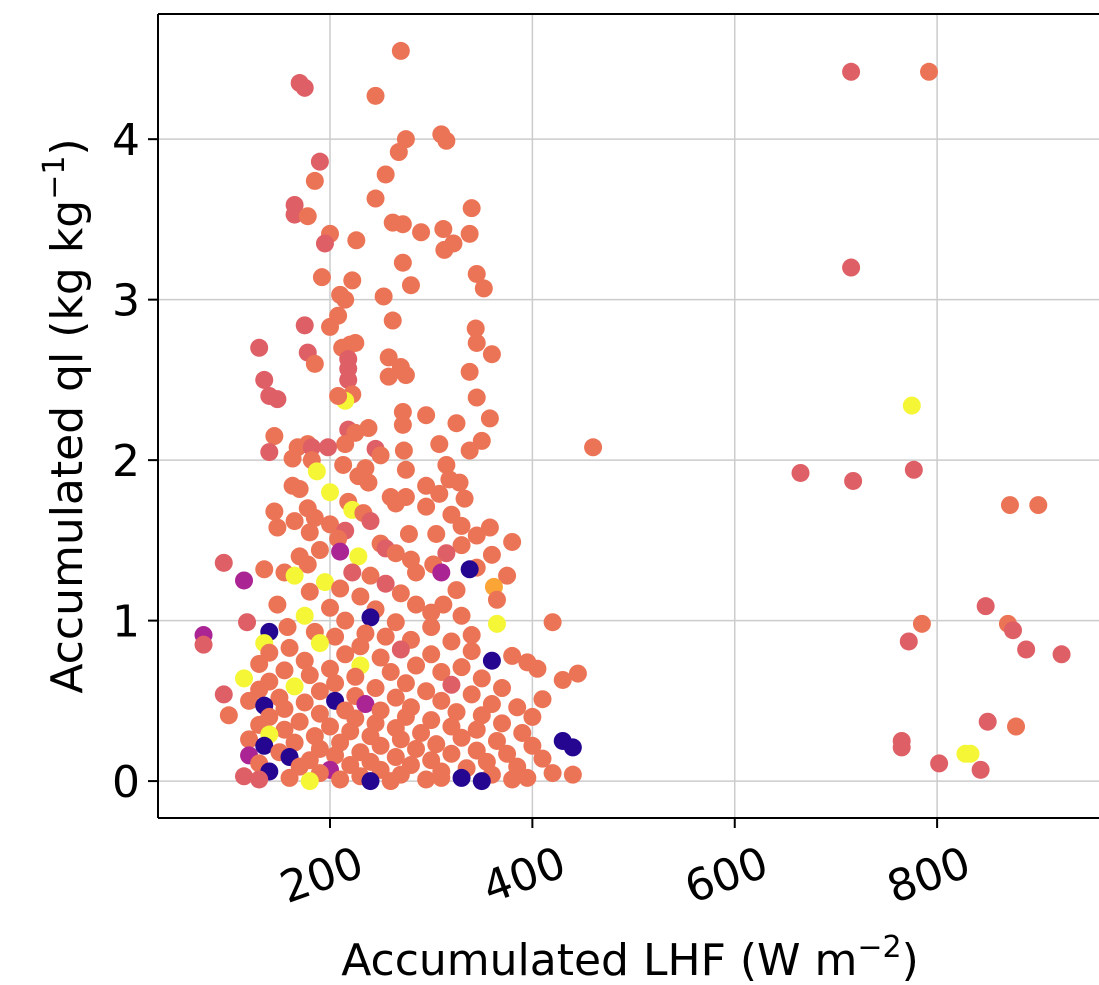 Image resolution: width=1099 pixels, height=985 pixels. Describe the element at coordinates (322, 875) in the screenshot. I see `x-tick-label: 200` at that location.